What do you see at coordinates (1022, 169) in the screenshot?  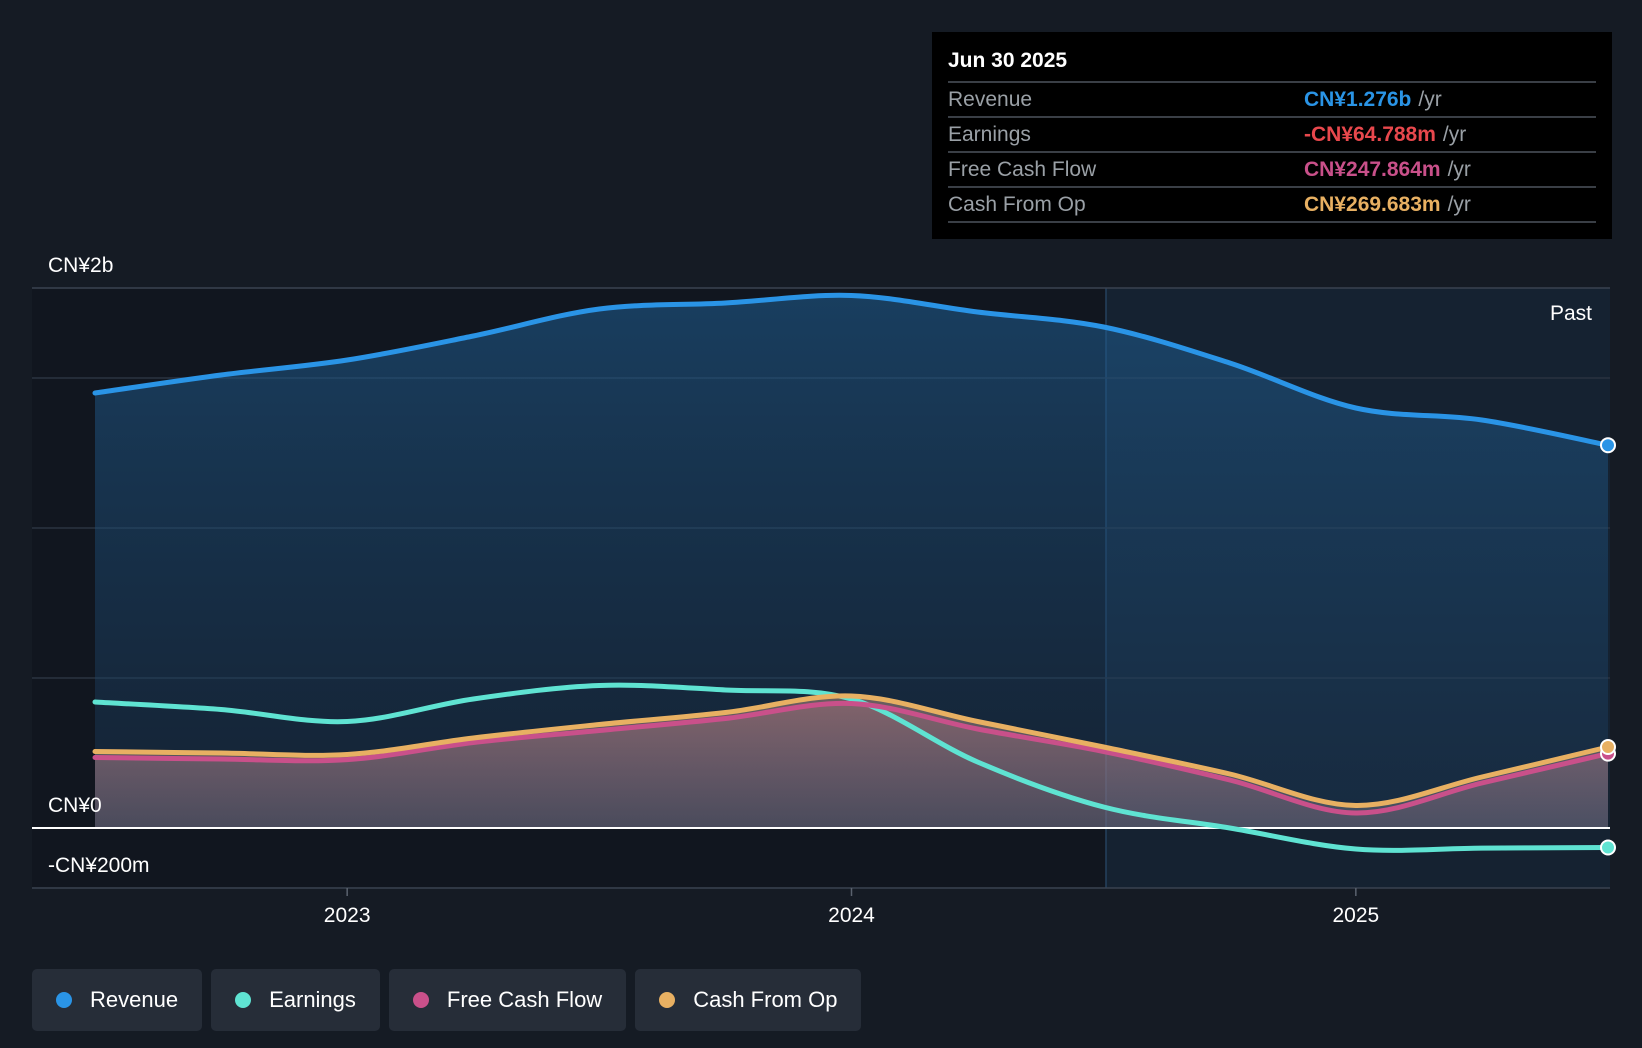 I see `tooltip-label: Free Cash Flow` at bounding box center [1022, 169].